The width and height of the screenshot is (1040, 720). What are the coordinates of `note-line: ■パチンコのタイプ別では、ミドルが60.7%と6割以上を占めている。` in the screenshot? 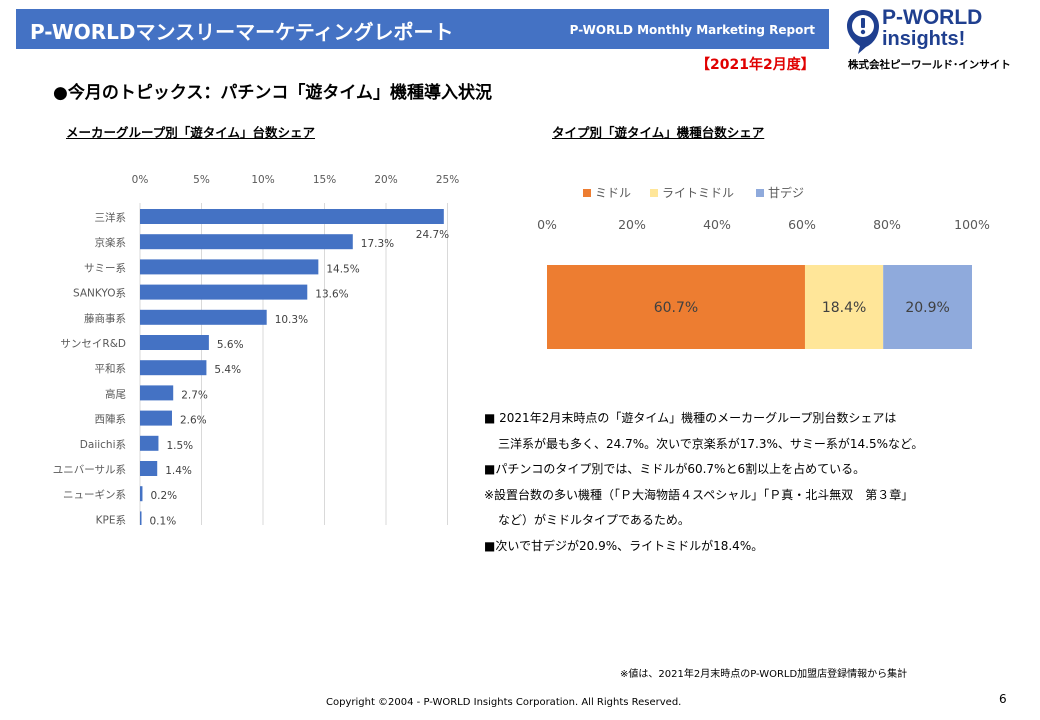 It's located at (675, 469).